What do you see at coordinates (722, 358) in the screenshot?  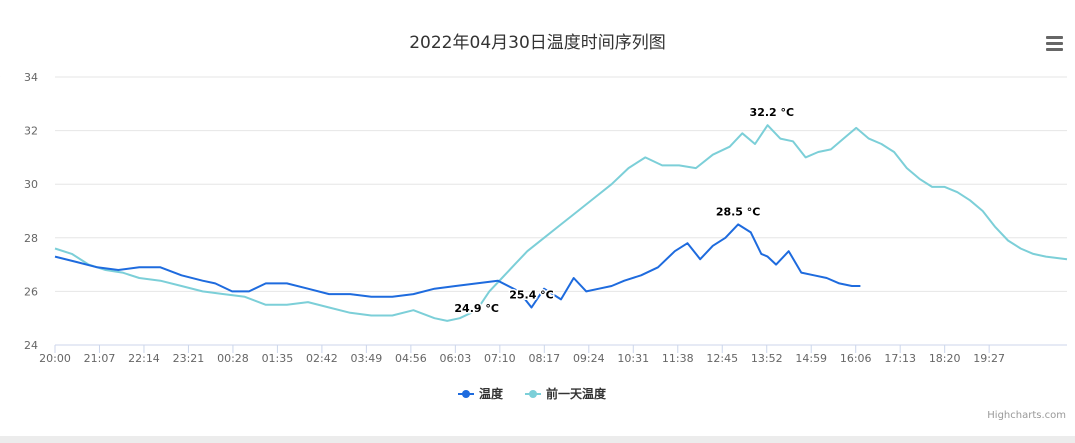 I see `x-tick-label: 12:45` at bounding box center [722, 358].